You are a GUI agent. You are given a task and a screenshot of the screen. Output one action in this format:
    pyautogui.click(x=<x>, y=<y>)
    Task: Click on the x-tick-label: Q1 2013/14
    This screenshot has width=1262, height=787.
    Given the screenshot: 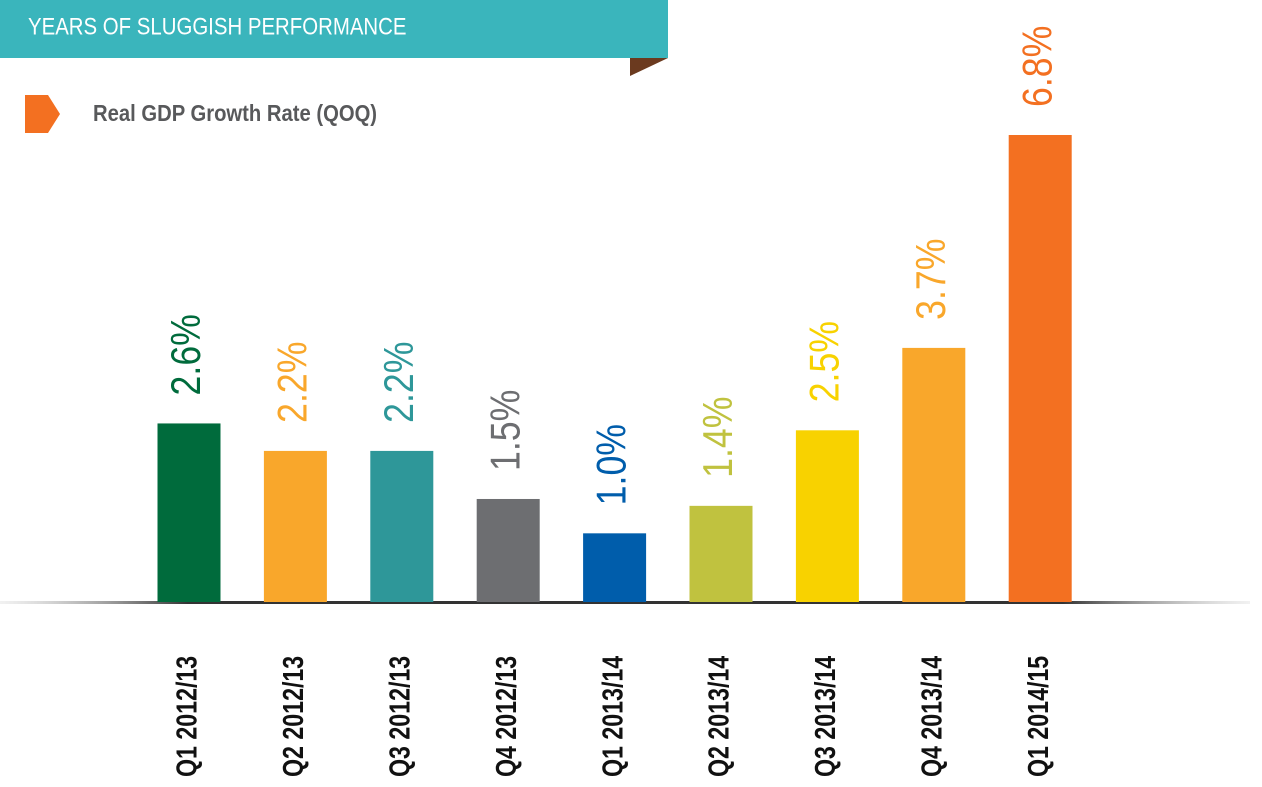 What is the action you would take?
    pyautogui.click(x=612, y=716)
    